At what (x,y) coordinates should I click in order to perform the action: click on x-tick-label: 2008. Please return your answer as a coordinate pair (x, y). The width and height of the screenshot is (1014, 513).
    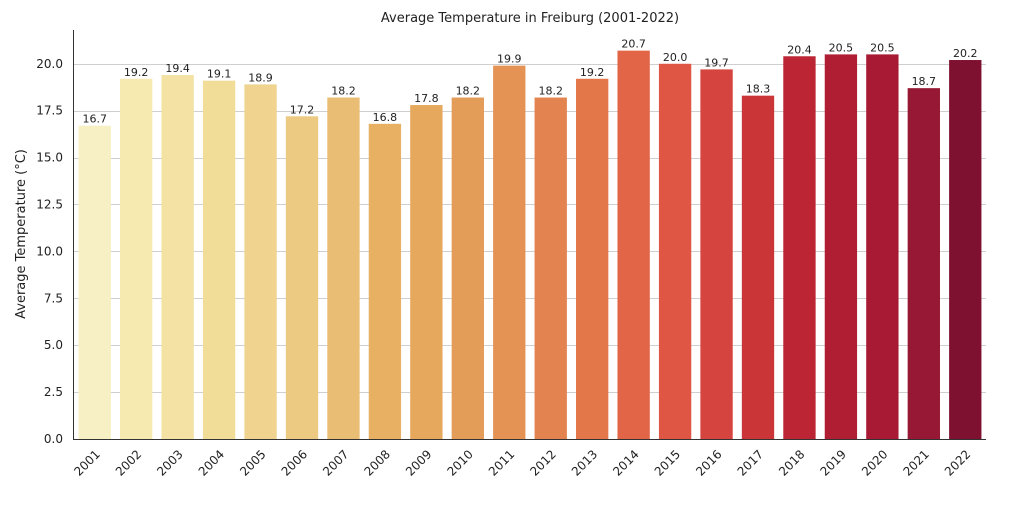
    Looking at the image, I should click on (377, 462).